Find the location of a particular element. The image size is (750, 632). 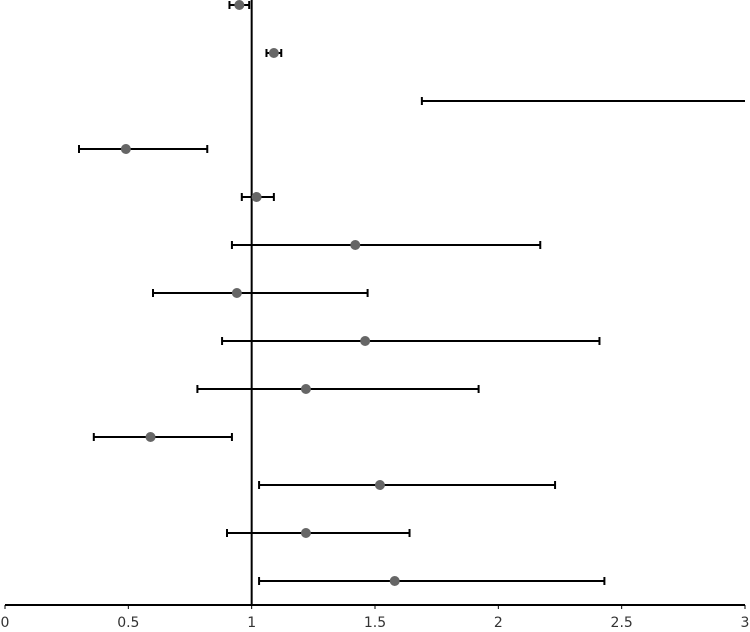

x-tick-label: 1.5 is located at coordinates (375, 623).